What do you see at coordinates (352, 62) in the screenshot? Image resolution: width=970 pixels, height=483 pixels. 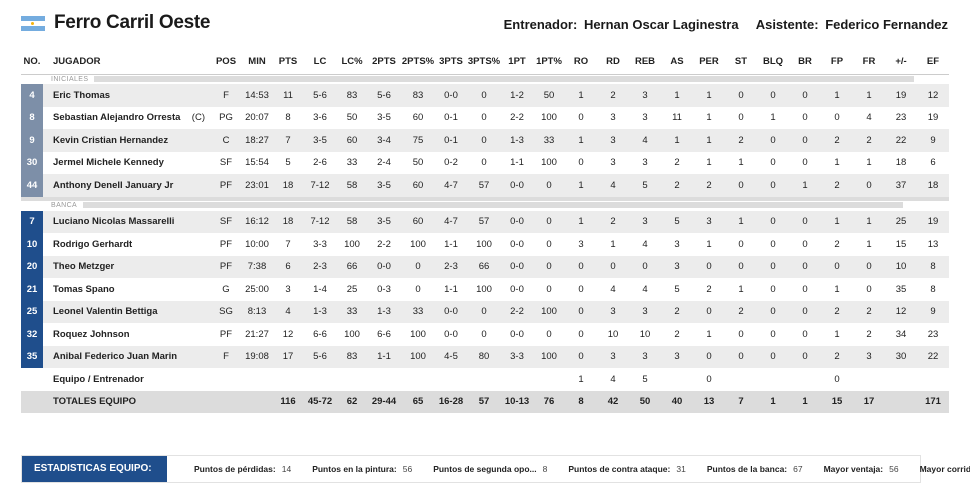 I see `column-header: LC%` at bounding box center [352, 62].